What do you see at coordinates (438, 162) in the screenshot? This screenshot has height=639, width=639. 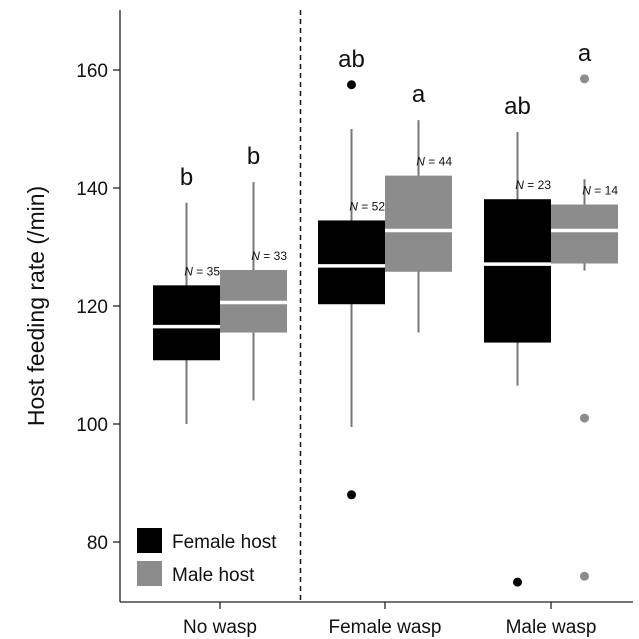 I see `n-value: = 44` at bounding box center [438, 162].